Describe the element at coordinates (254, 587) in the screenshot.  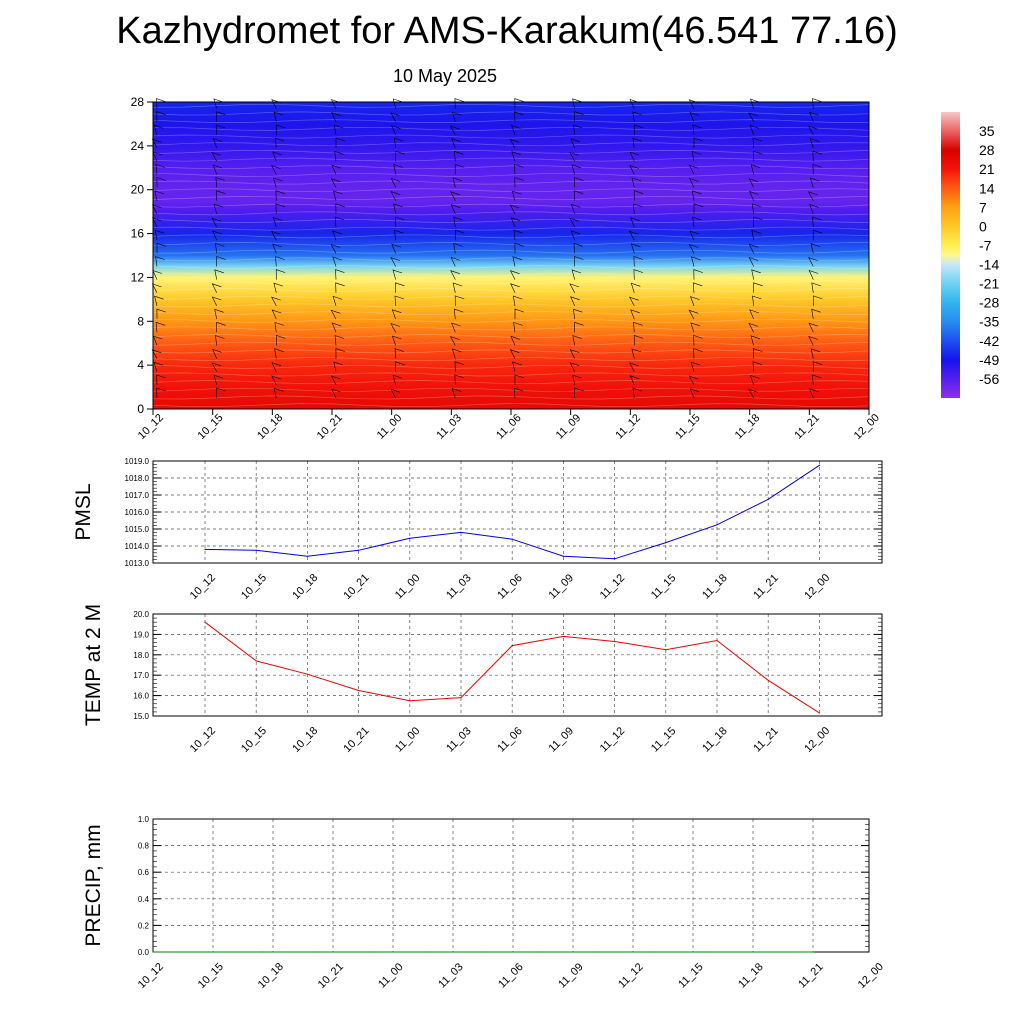
I see `x-tick-label: 10_15` at that location.